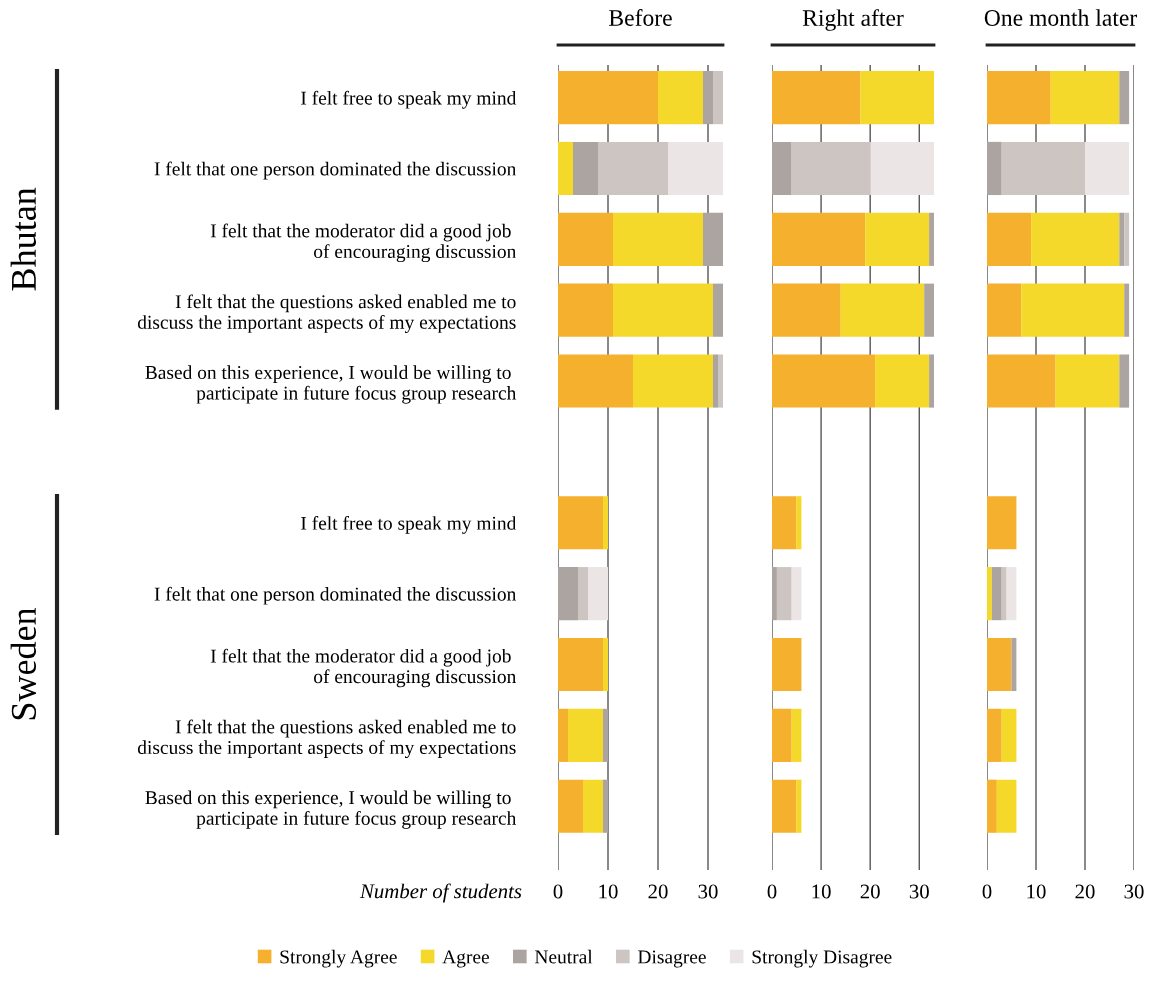 The image size is (1150, 985). I want to click on chart-title: Before, so click(640, 17).